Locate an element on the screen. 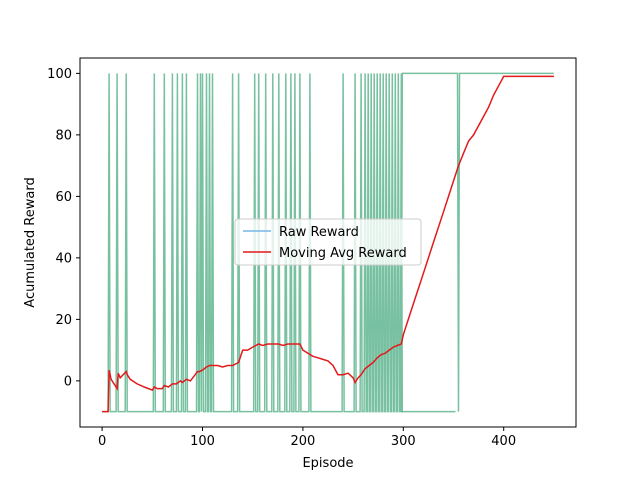  y-tick-label: 0 is located at coordinates (68, 381).